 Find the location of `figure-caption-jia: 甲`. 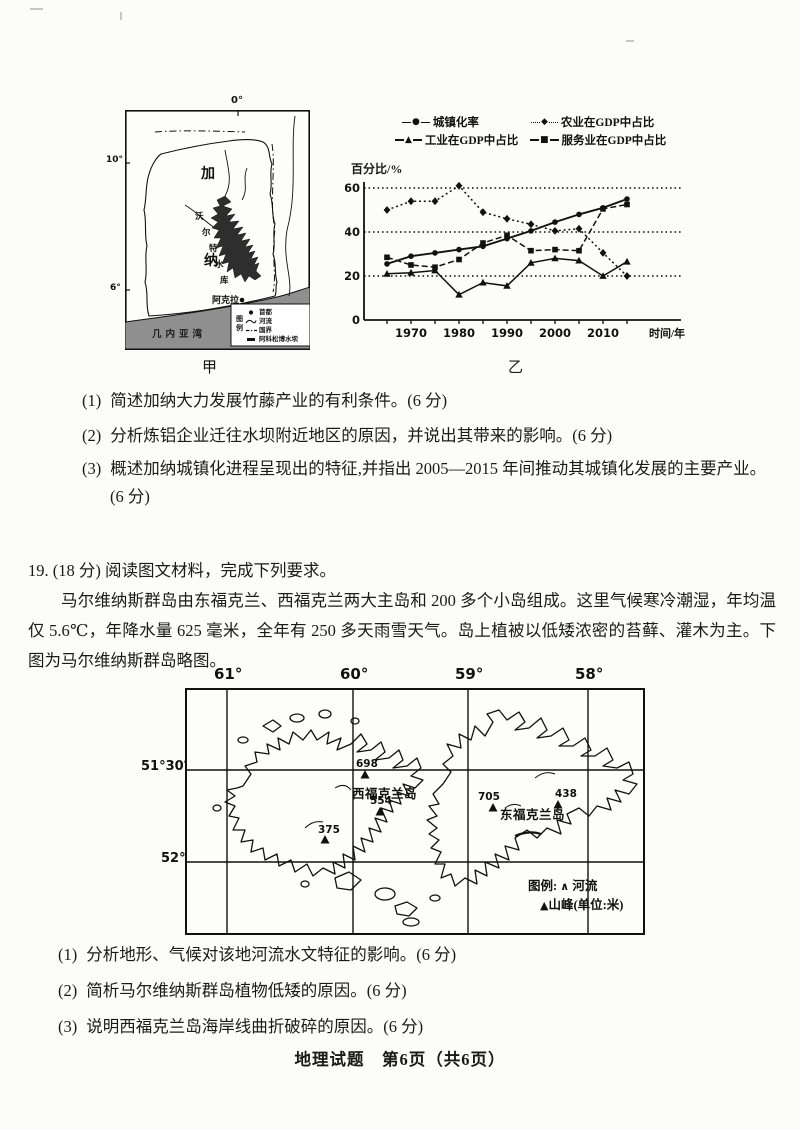

figure-caption-jia: 甲 is located at coordinates (210, 368).